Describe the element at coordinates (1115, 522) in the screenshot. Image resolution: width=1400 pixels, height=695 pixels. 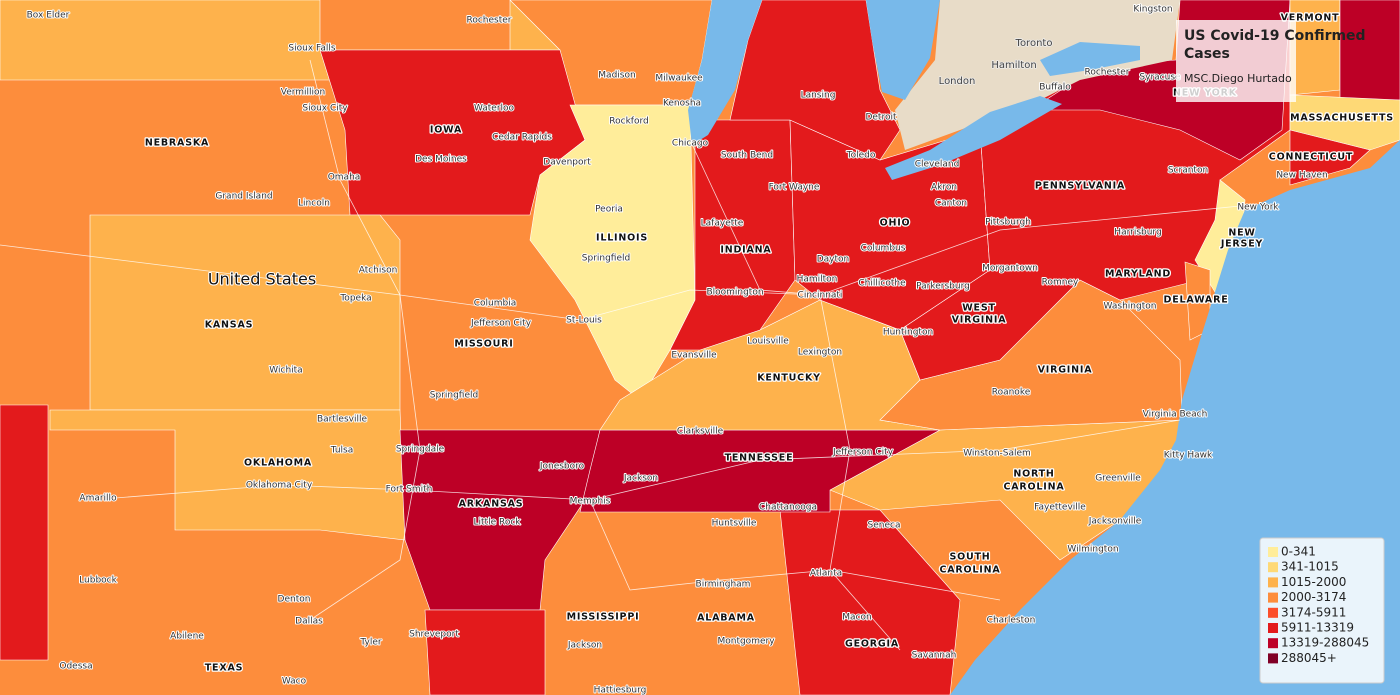
I see `city-label: Jacksonville` at that location.